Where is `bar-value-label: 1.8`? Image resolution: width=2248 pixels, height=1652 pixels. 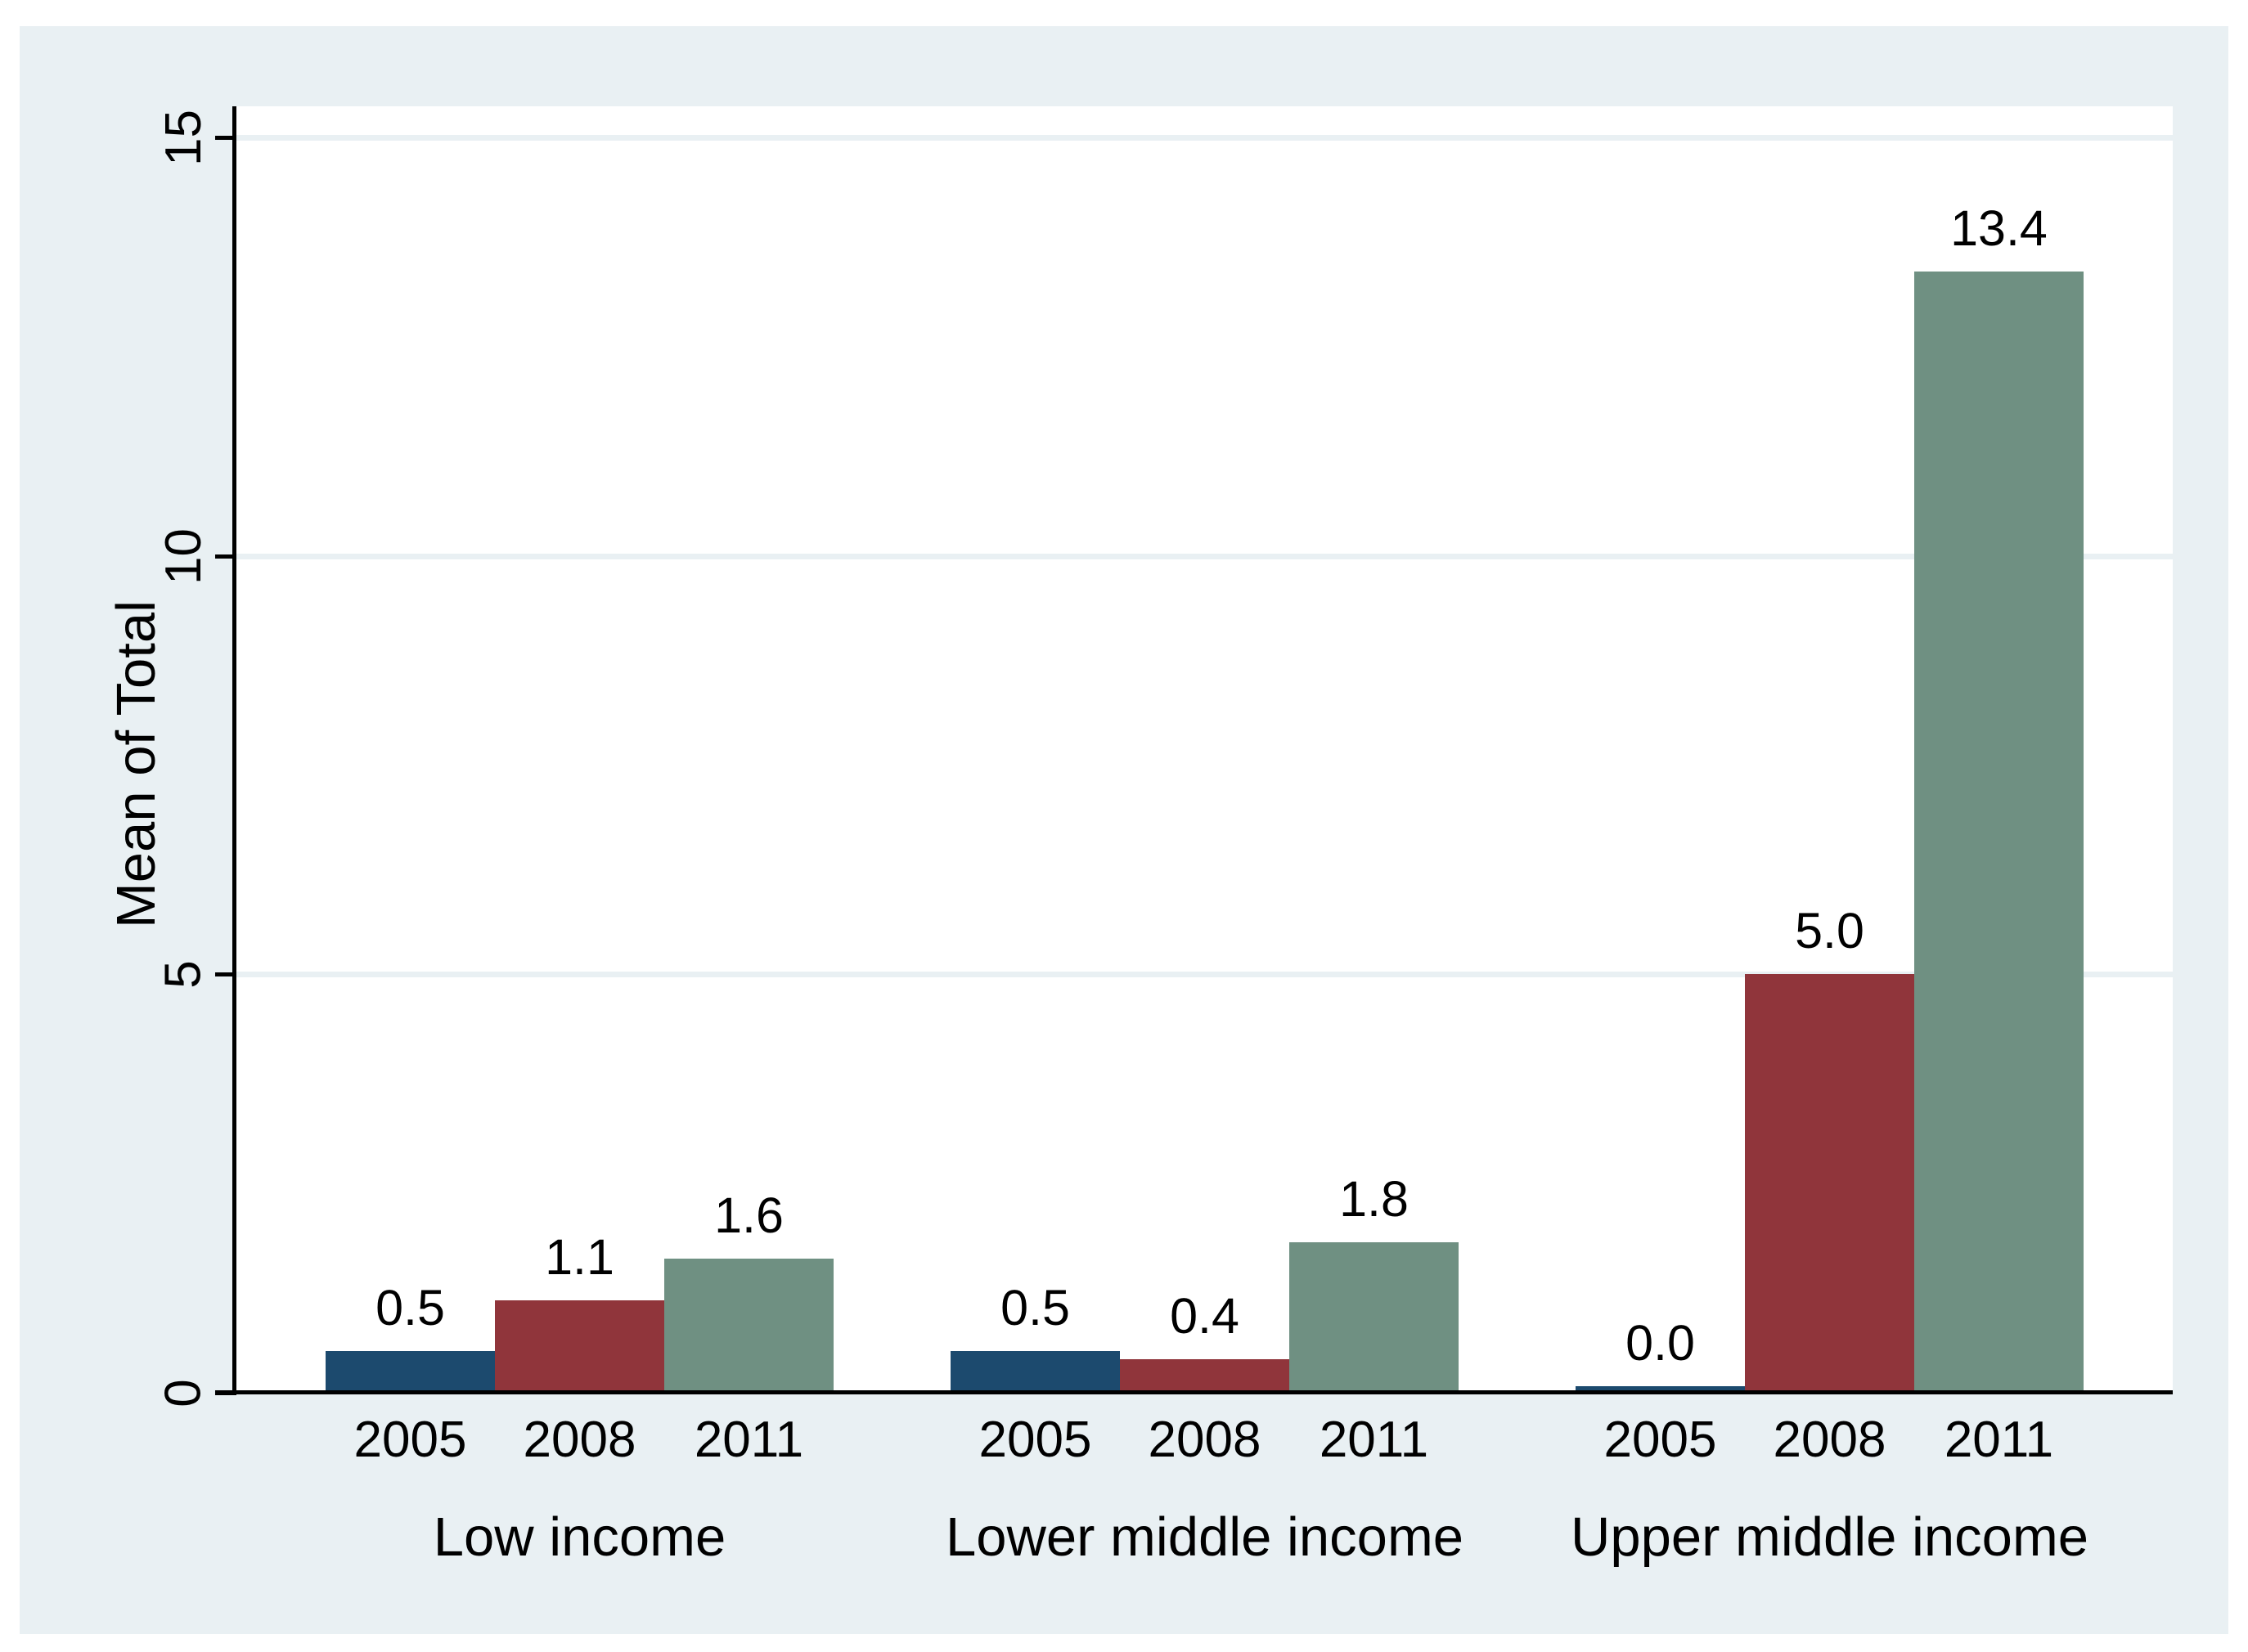
bar-value-label: 1.8 is located at coordinates (1374, 1199).